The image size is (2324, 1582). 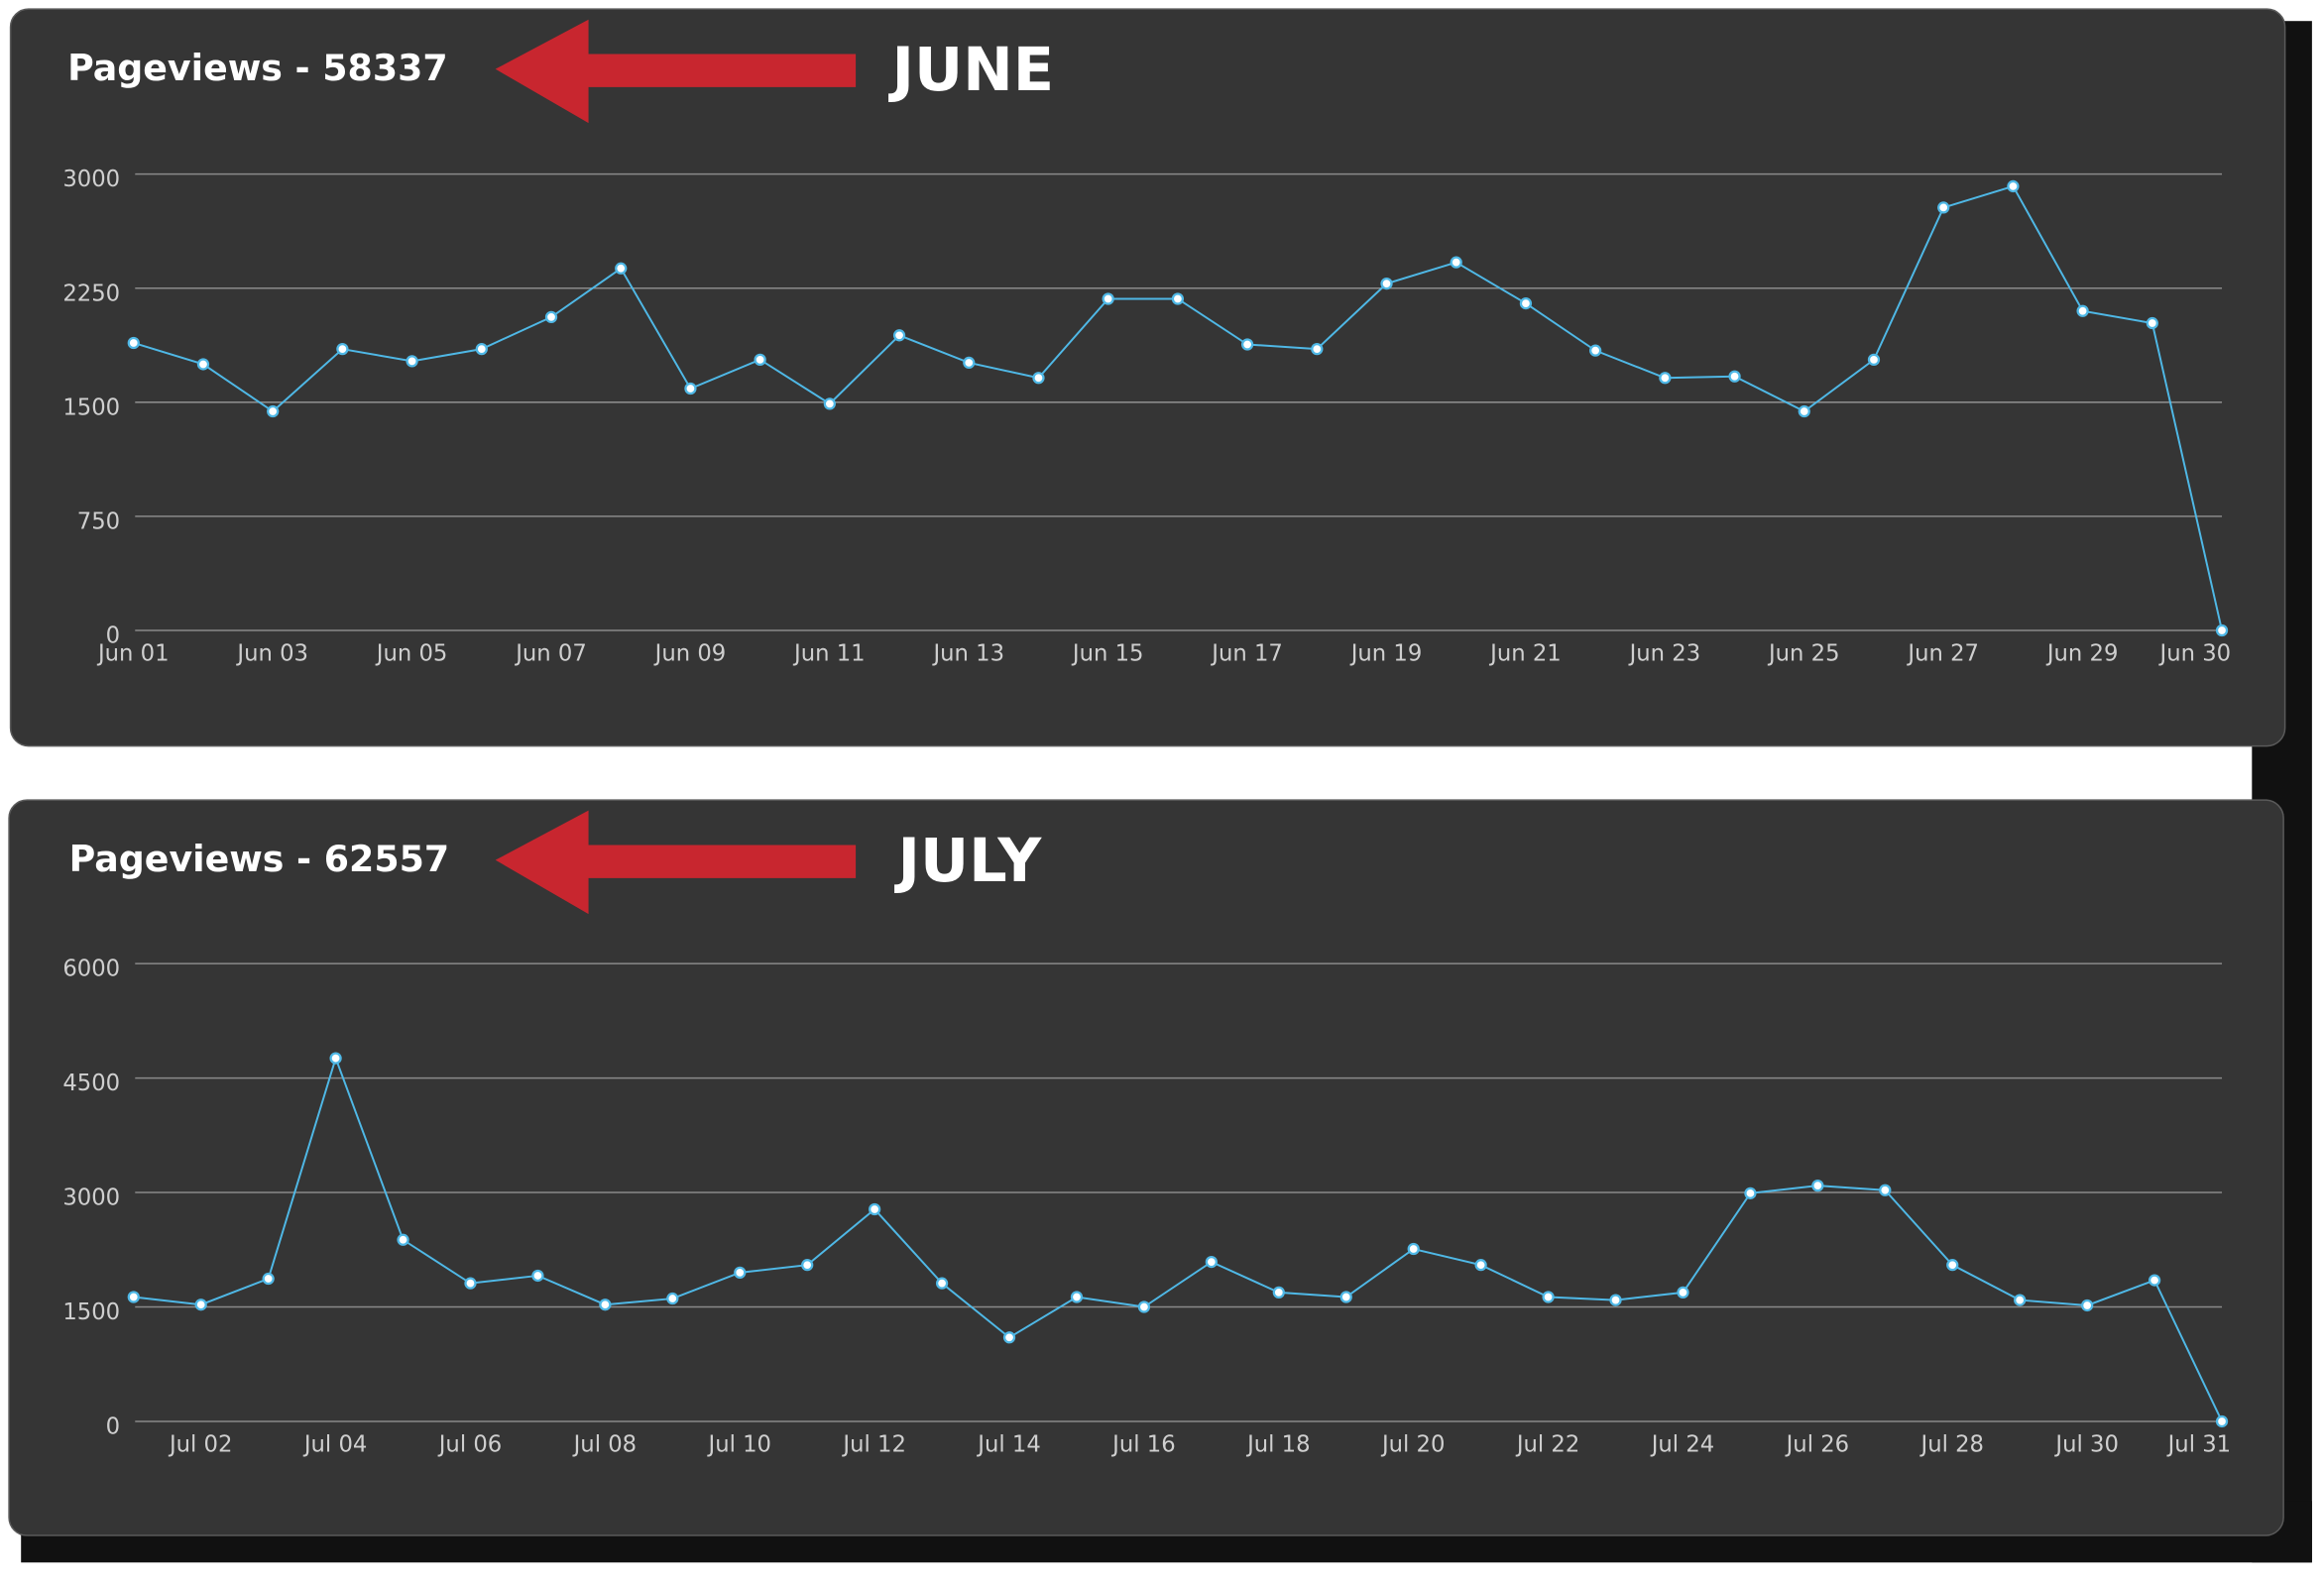 I want to click on x-tick-label: Jul 24, so click(x=1682, y=1445).